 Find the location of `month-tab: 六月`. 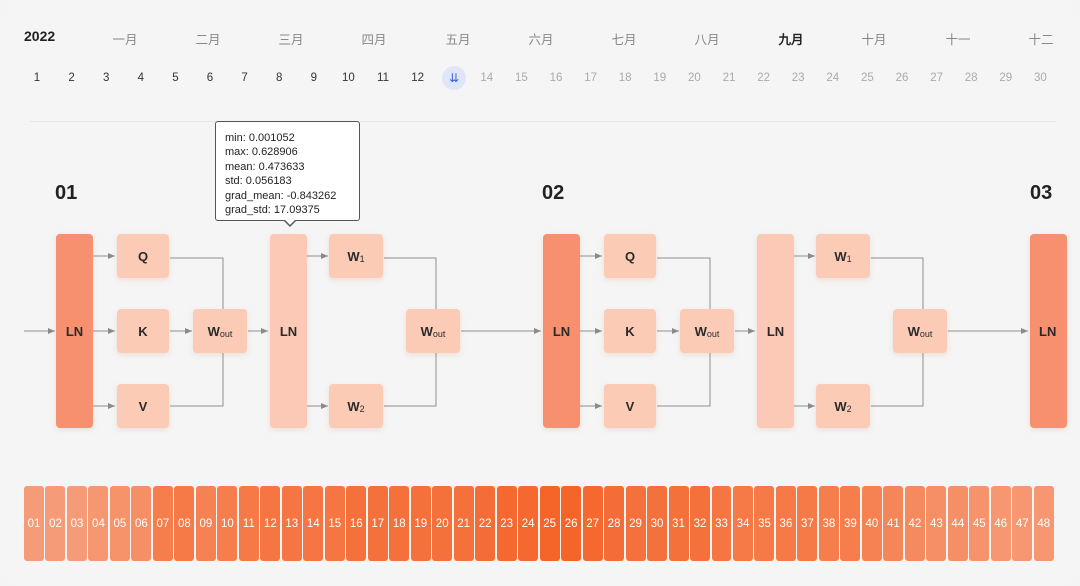

month-tab: 六月 is located at coordinates (541, 40).